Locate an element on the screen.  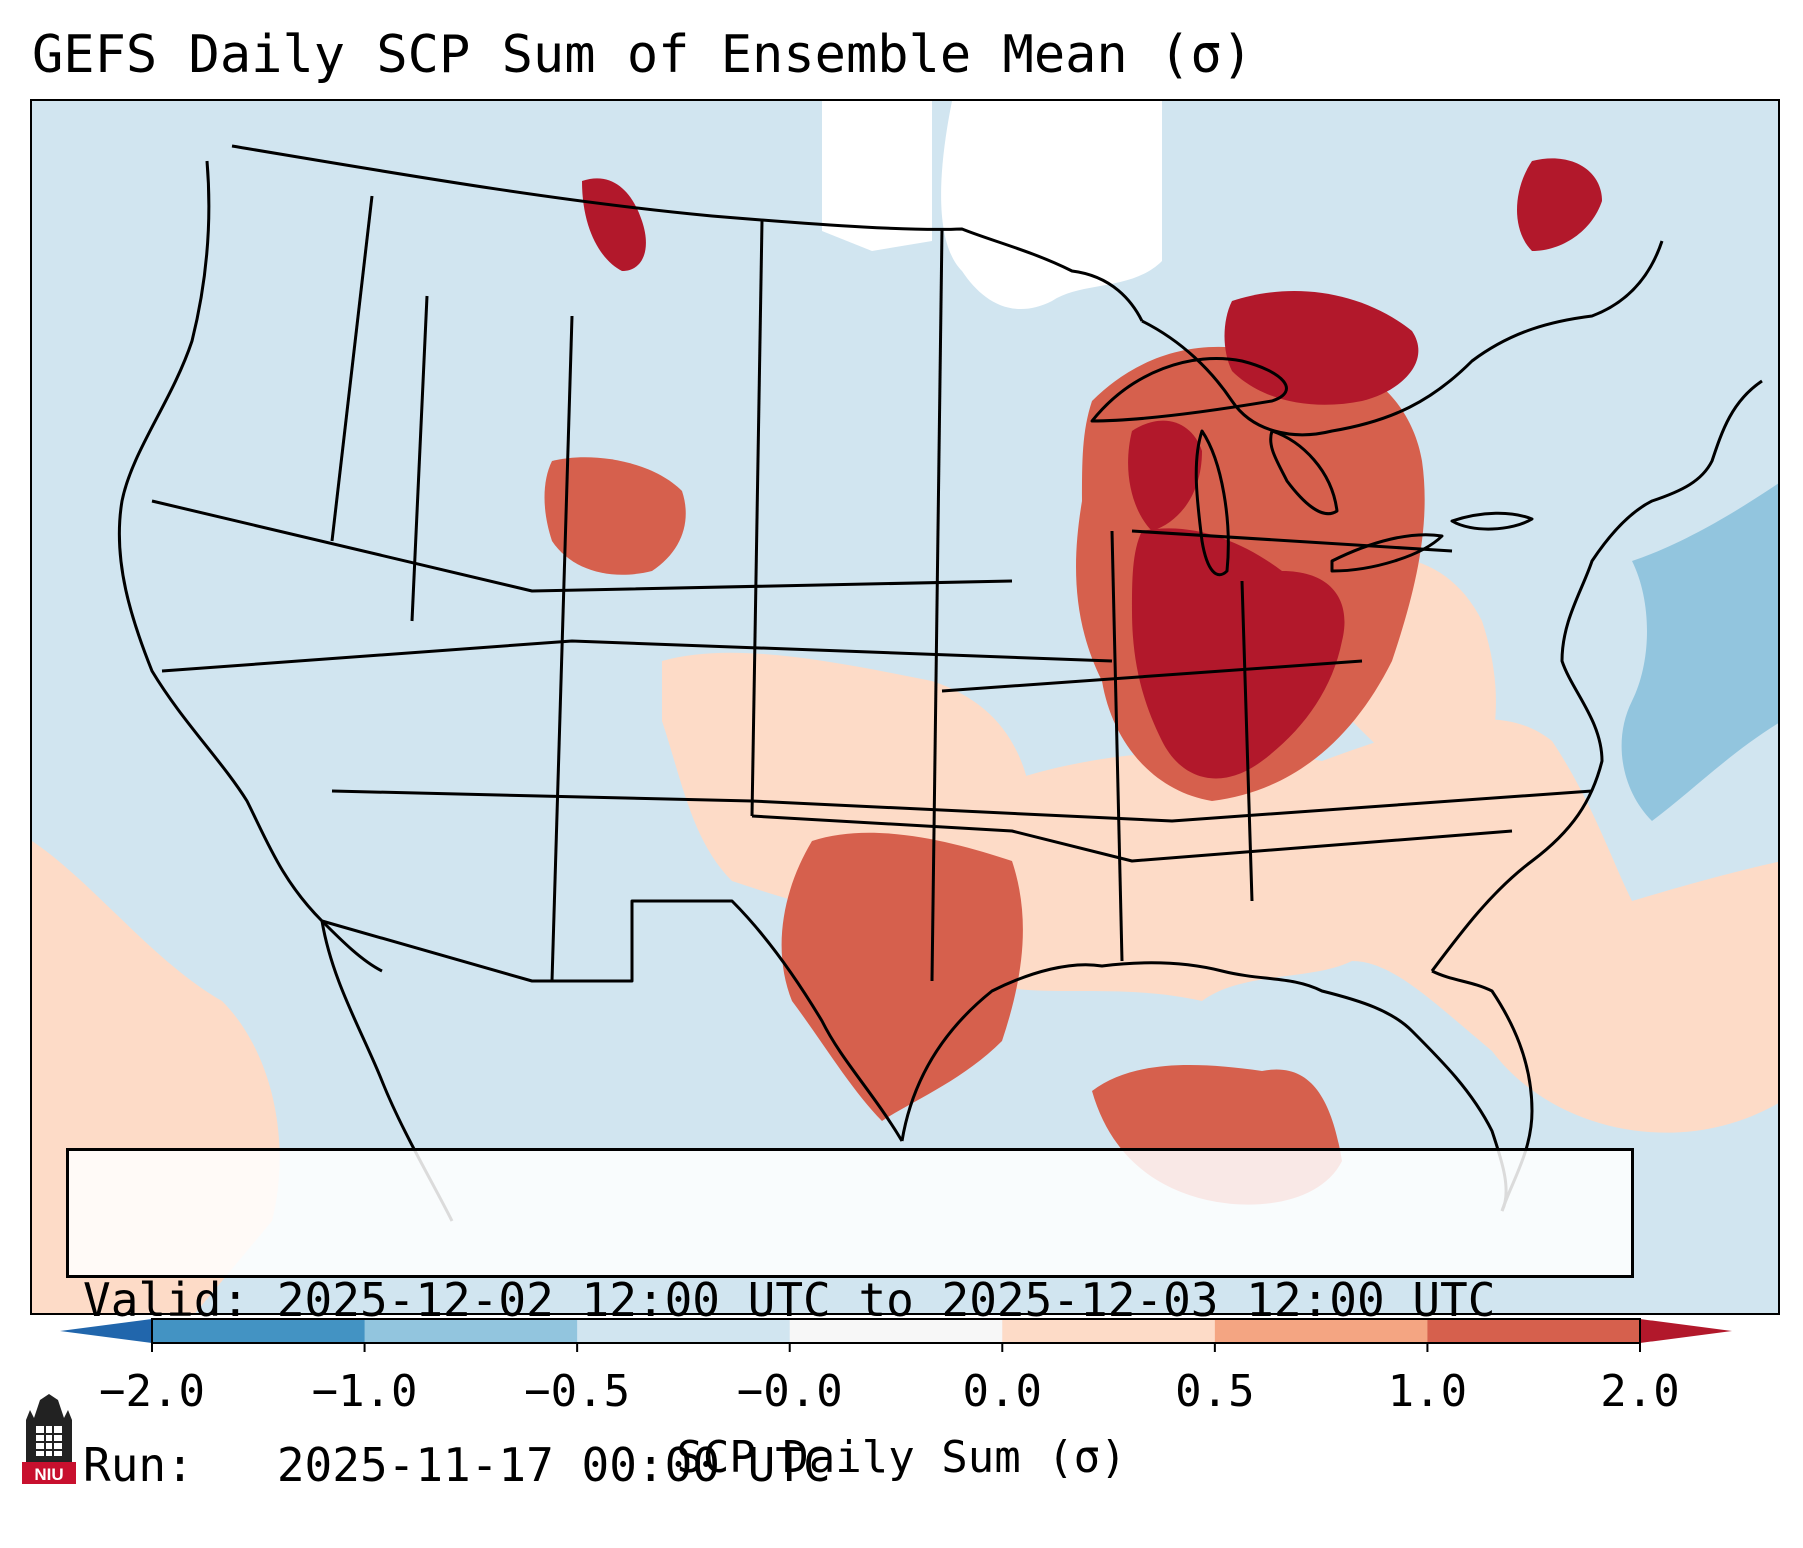
colorbar-tick-label: 0.5 is located at coordinates (1215, 1391).